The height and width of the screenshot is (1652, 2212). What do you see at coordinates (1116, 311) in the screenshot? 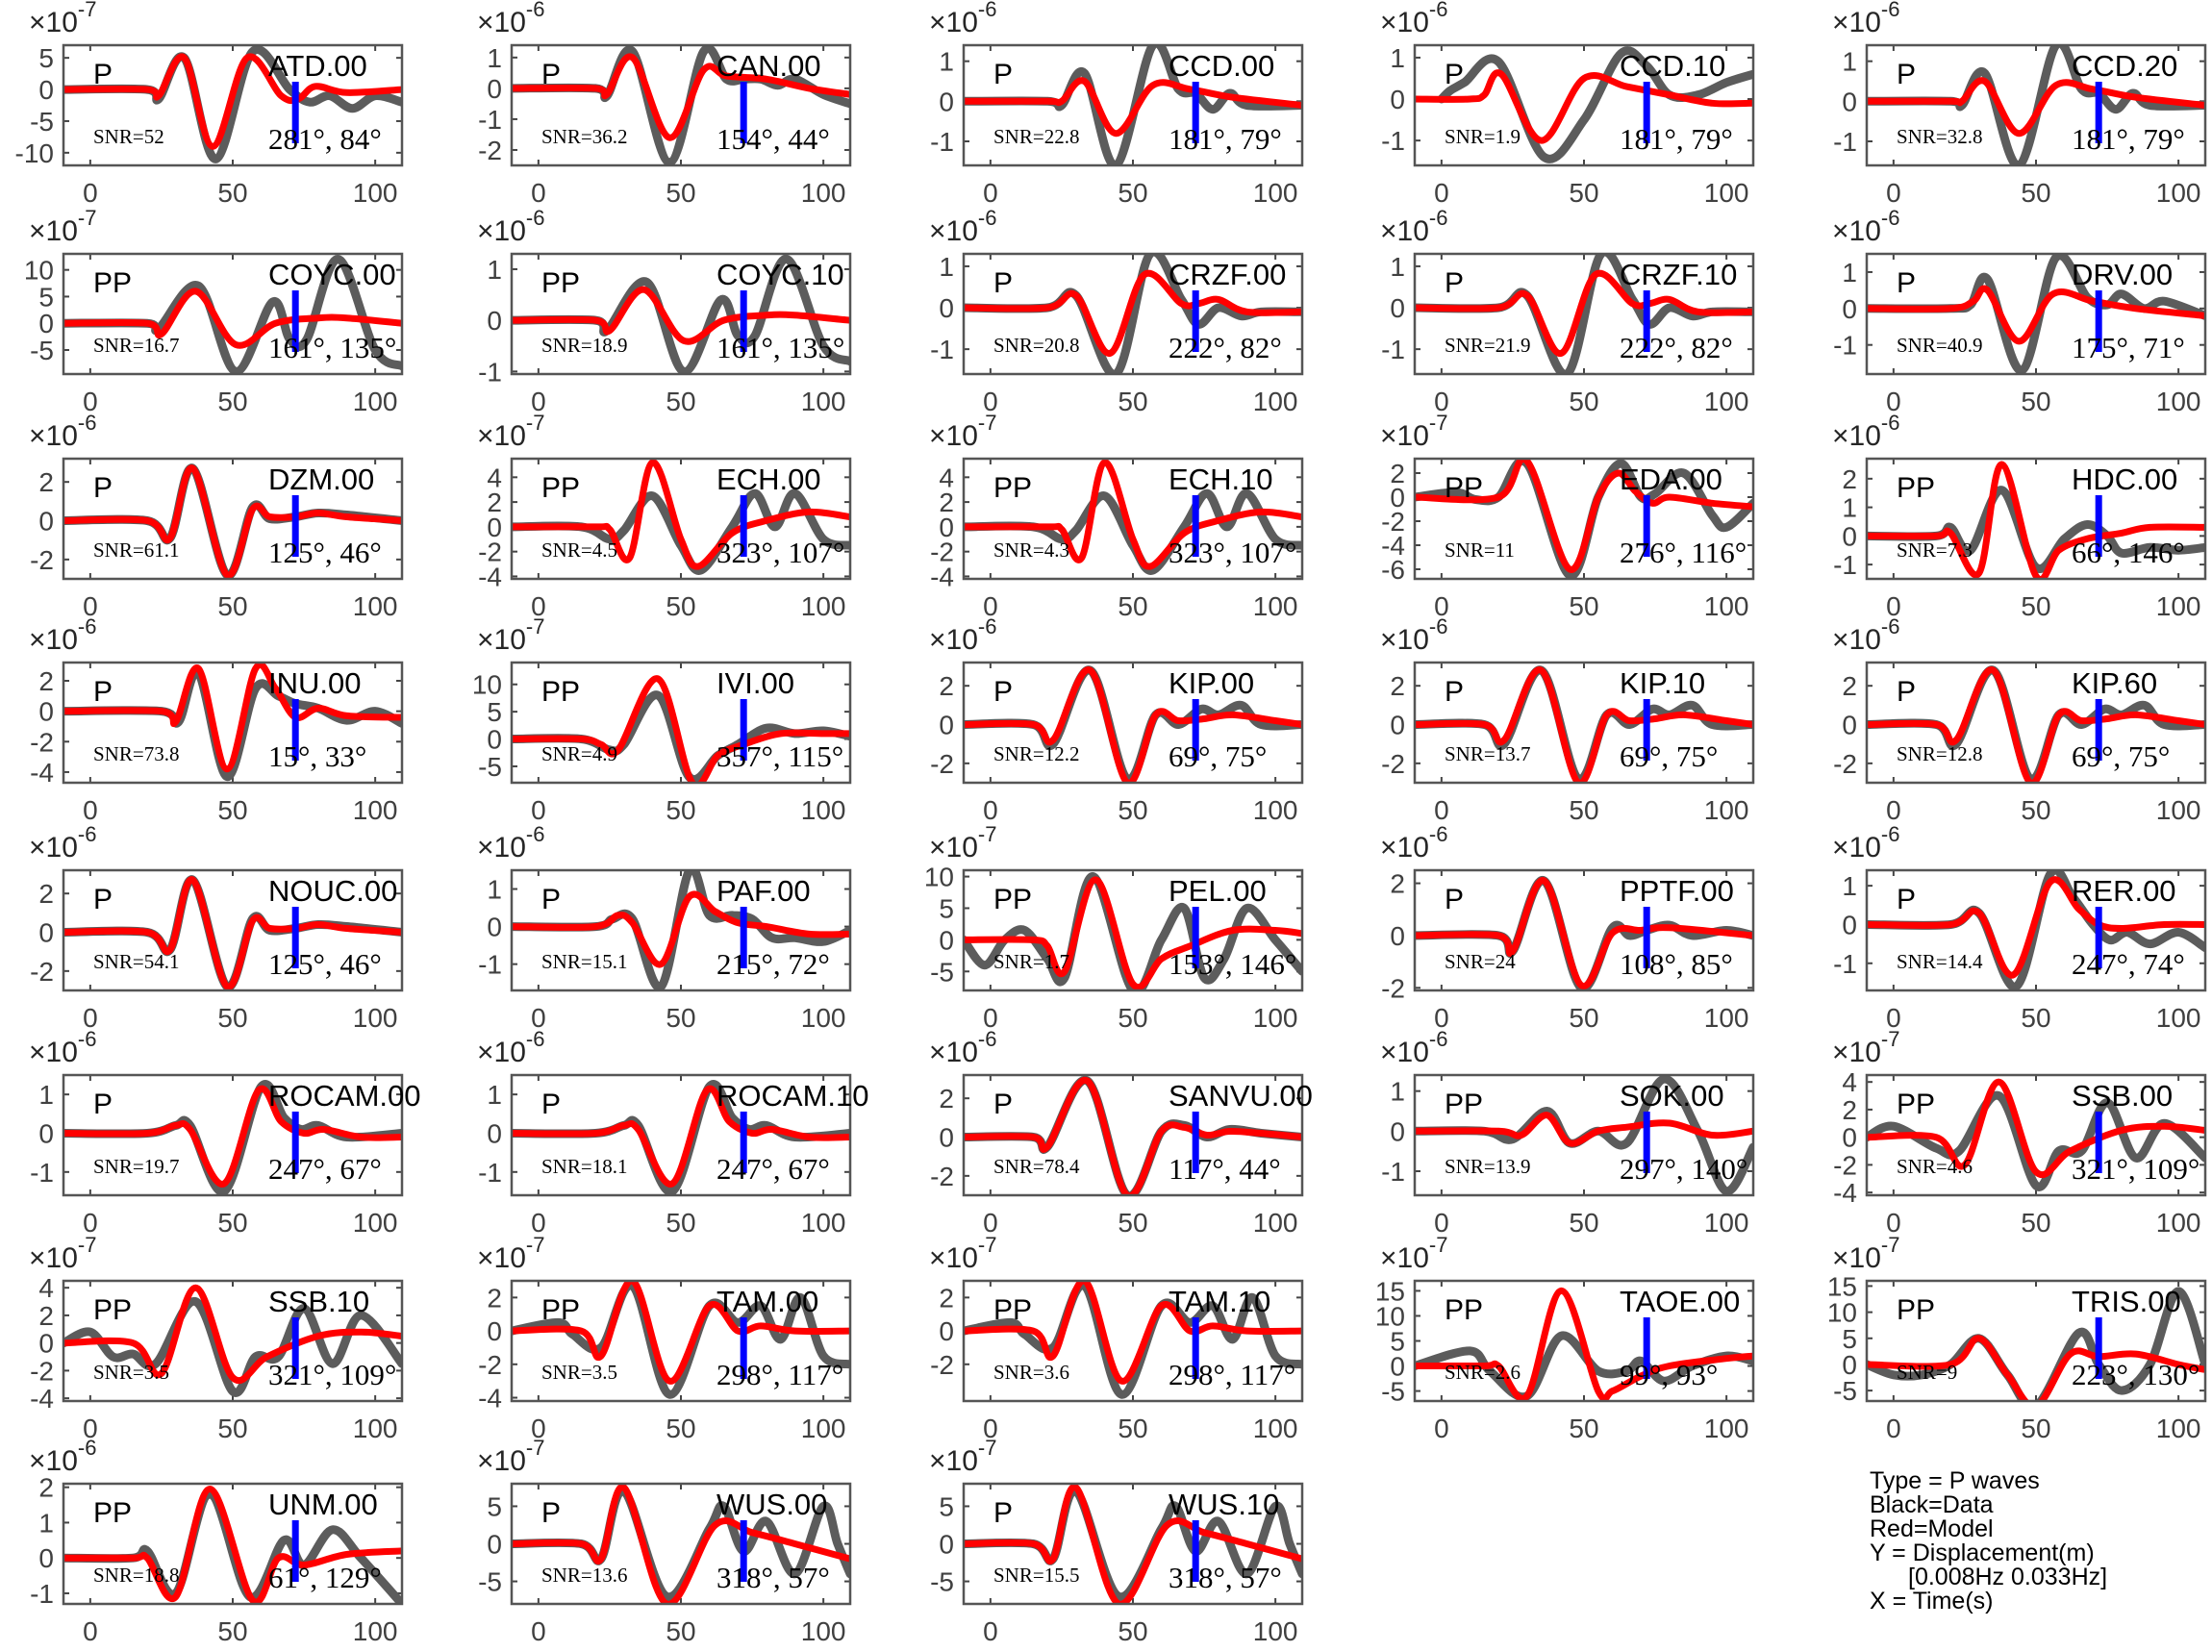
I see `axes: 0 50 100 1 0 -1 ×10-6 P CRZF.00 SNR=20.8 222°, 82°` at bounding box center [1116, 311].